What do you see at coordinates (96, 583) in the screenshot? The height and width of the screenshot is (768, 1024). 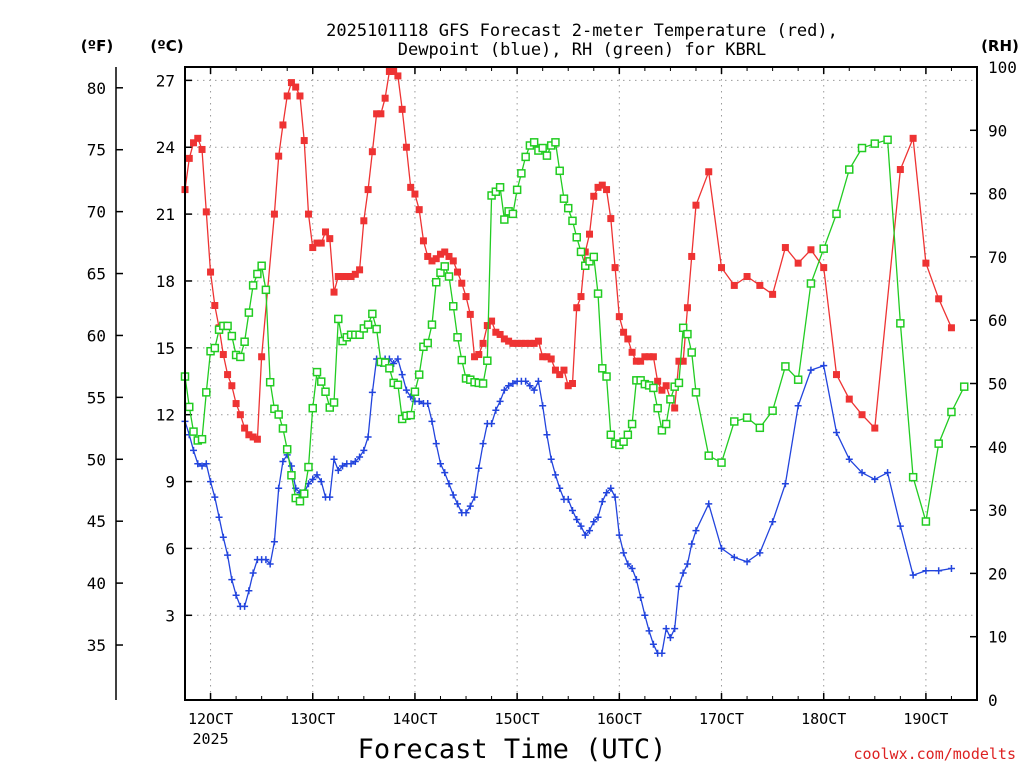 I see `fahrenheit-tick-label: 40` at bounding box center [96, 583].